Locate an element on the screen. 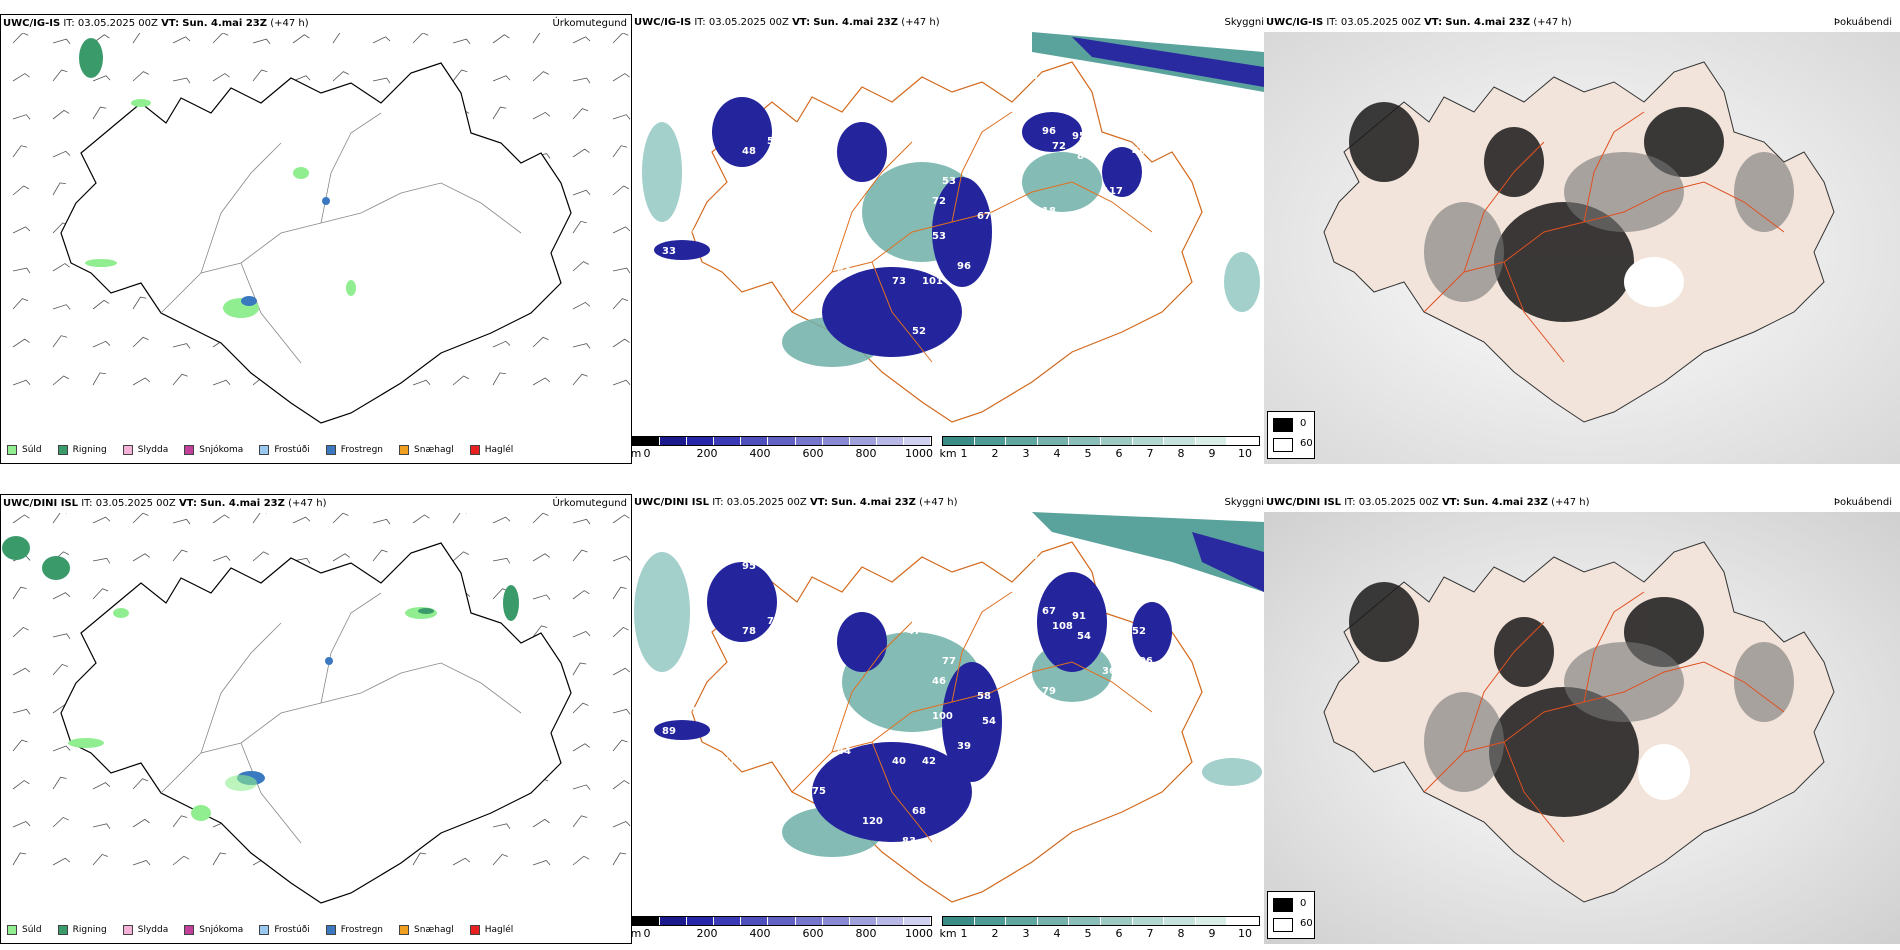  fog-legend: 0 60 is located at coordinates (1291, 915).